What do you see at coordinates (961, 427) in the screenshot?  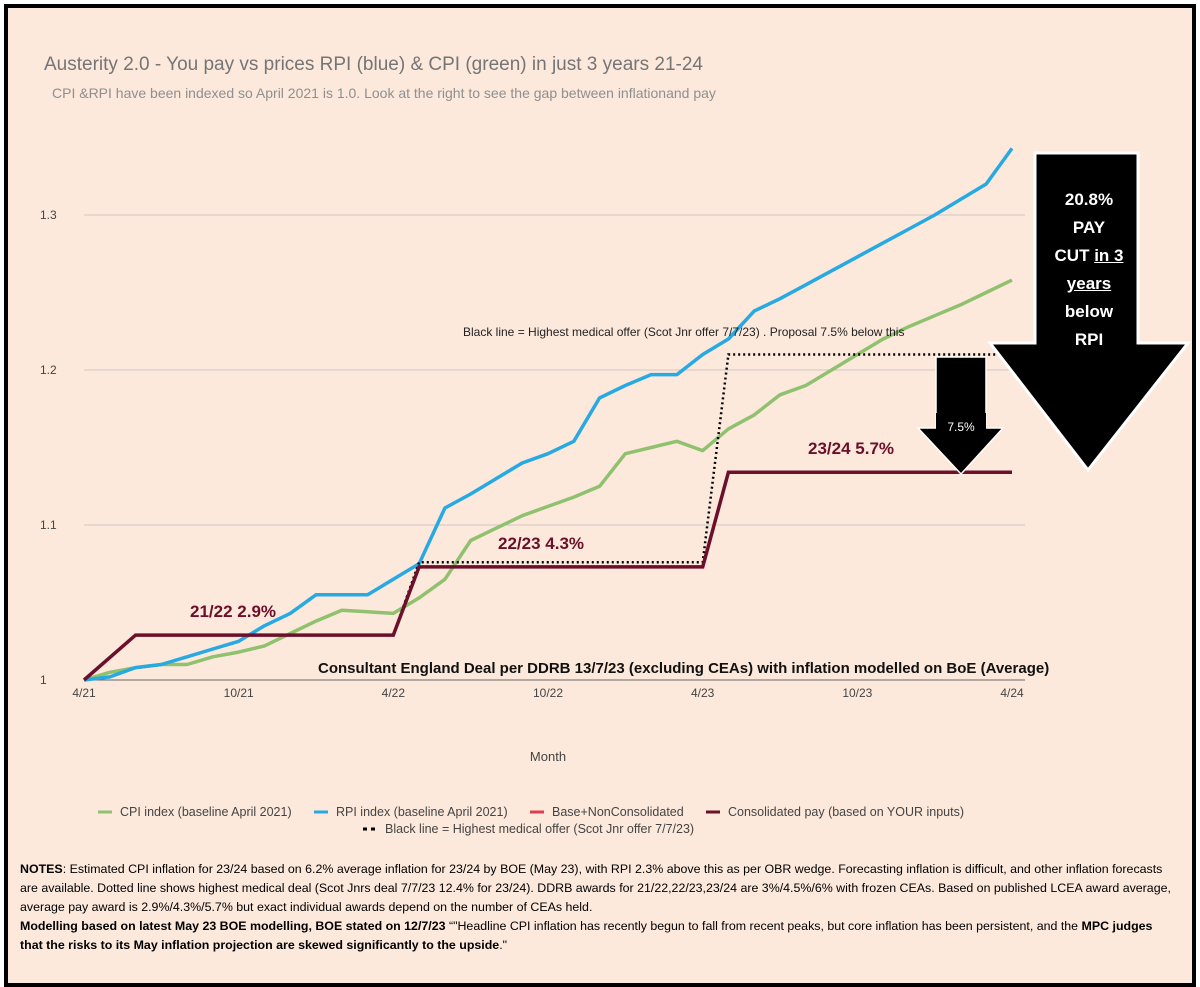 I see `gap-arrow-label: 7.5%` at bounding box center [961, 427].